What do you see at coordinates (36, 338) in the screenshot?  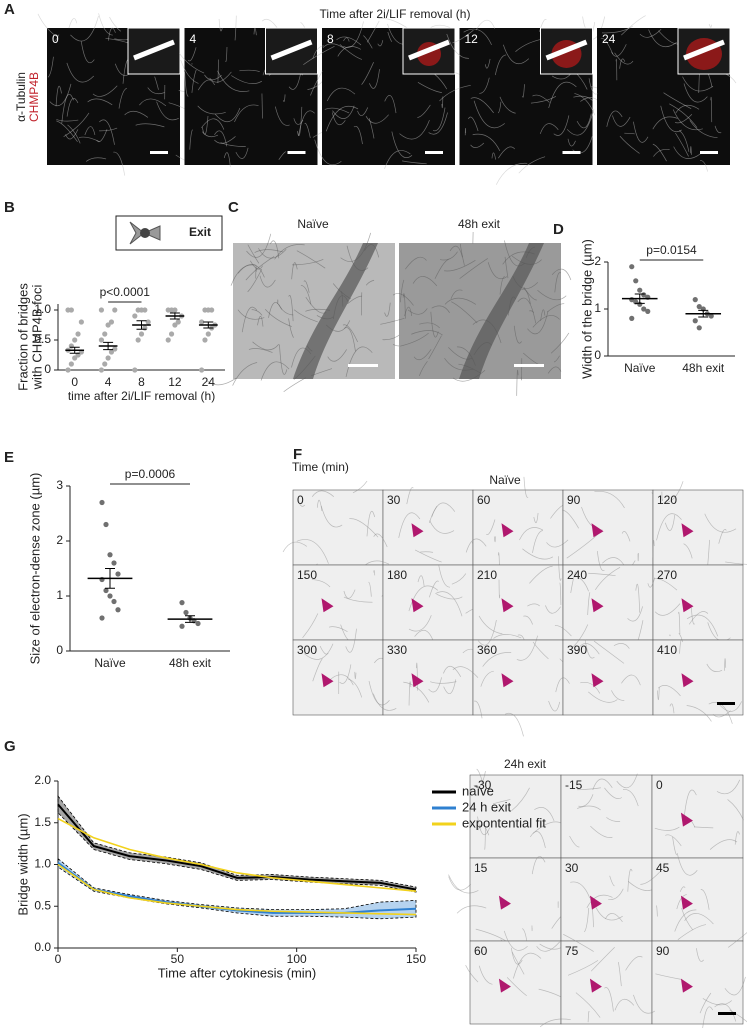 I see `y-axis-label: with CHMP4B foci` at bounding box center [36, 338].